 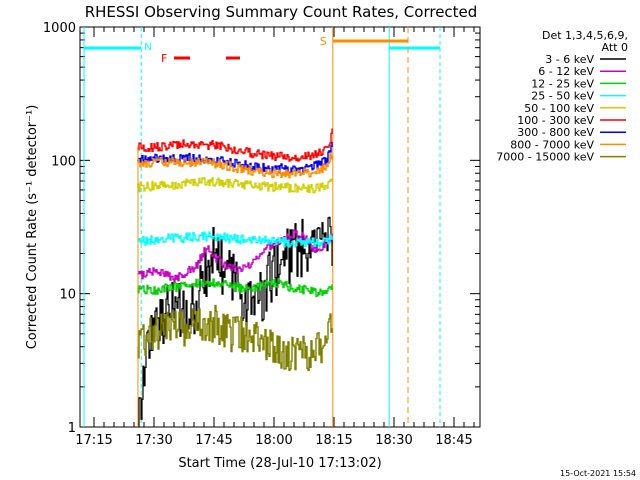 What do you see at coordinates (545, 157) in the screenshot?
I see `legend-entry-label: 7000 - 15000 keV` at bounding box center [545, 157].